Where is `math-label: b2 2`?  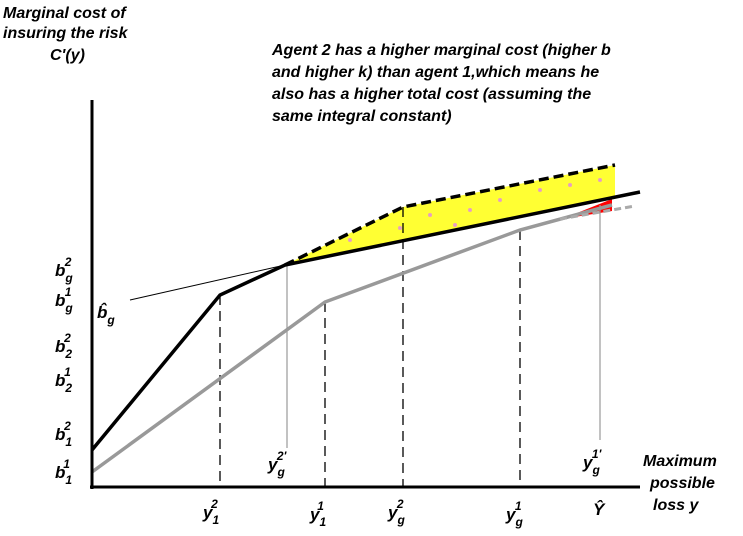 math-label: b2 2 is located at coordinates (63, 346).